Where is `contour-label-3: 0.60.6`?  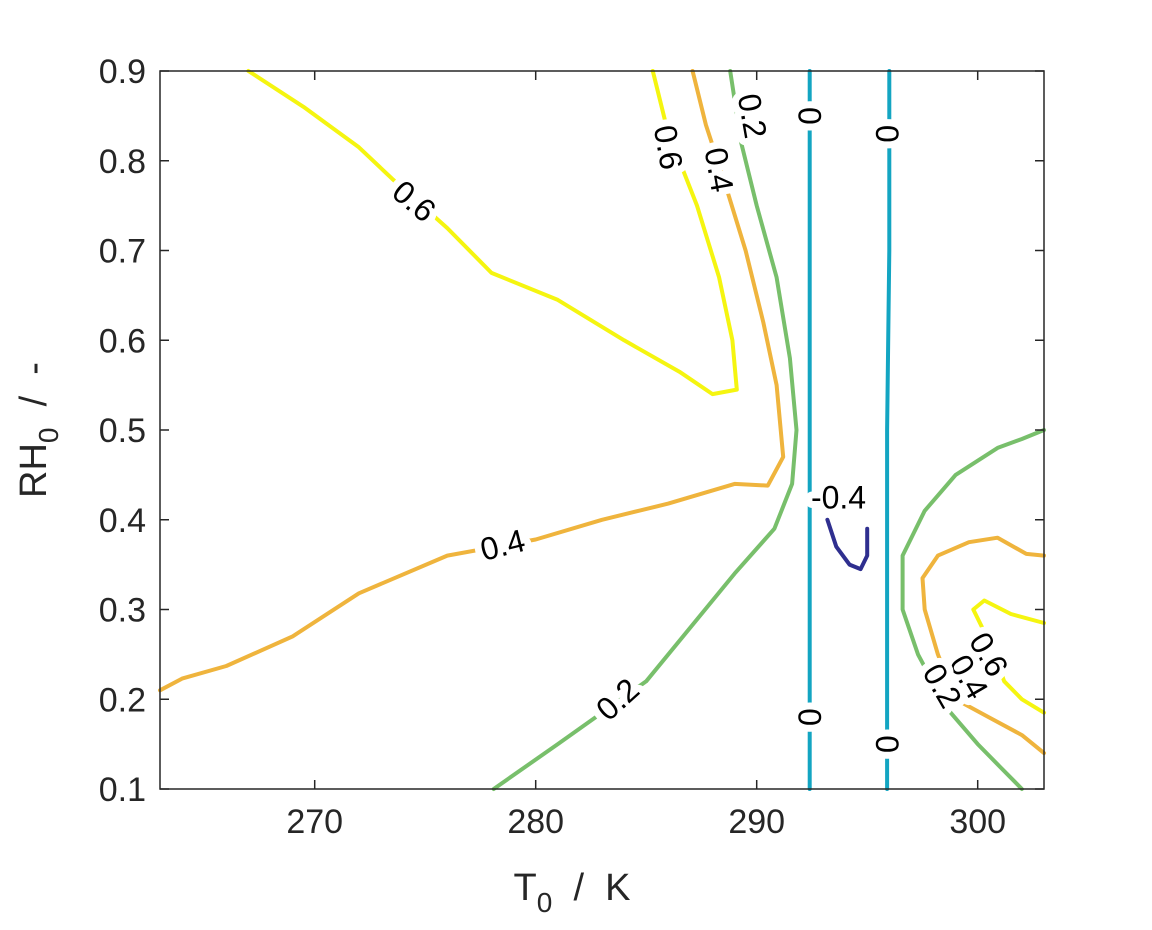 contour-label-3: 0.60.6 is located at coordinates (668, 147).